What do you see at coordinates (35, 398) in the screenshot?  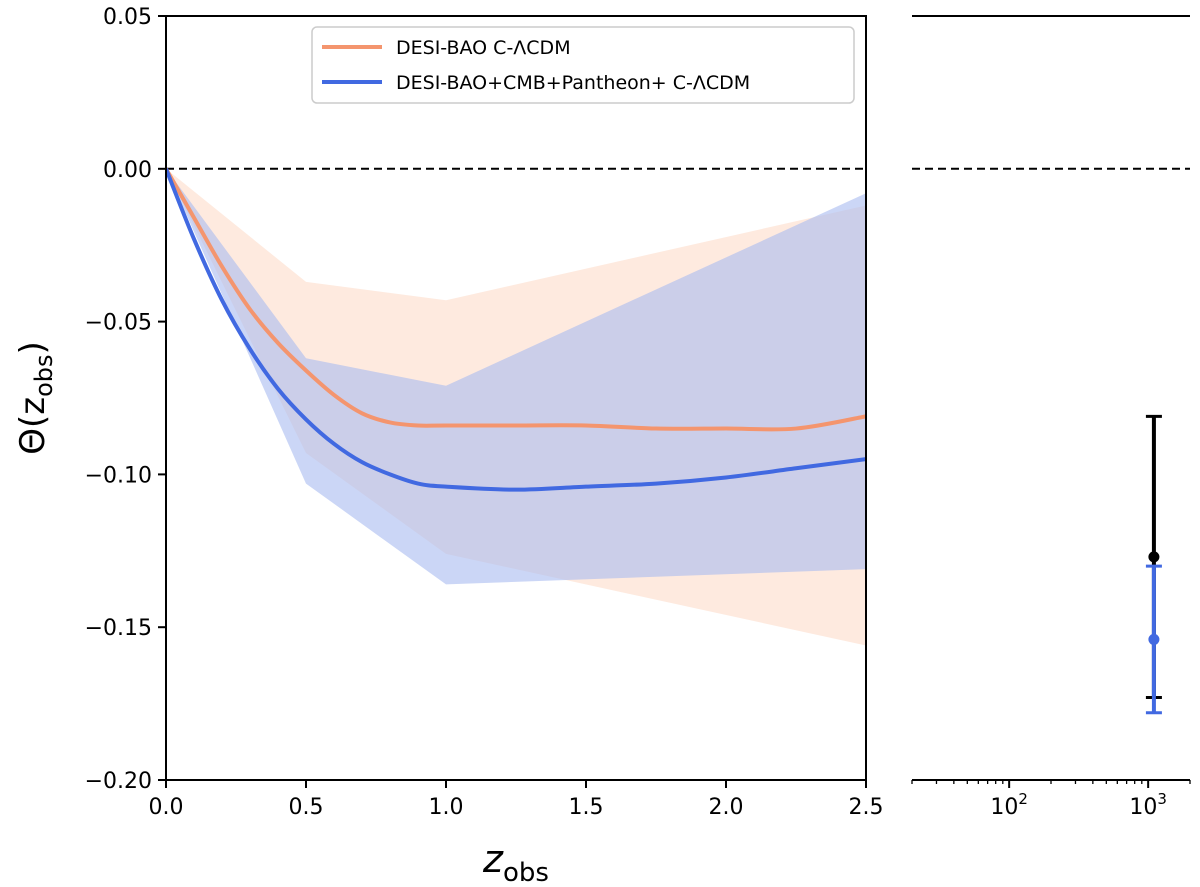 I see `y-axis-label: Θ(zobs)` at bounding box center [35, 398].